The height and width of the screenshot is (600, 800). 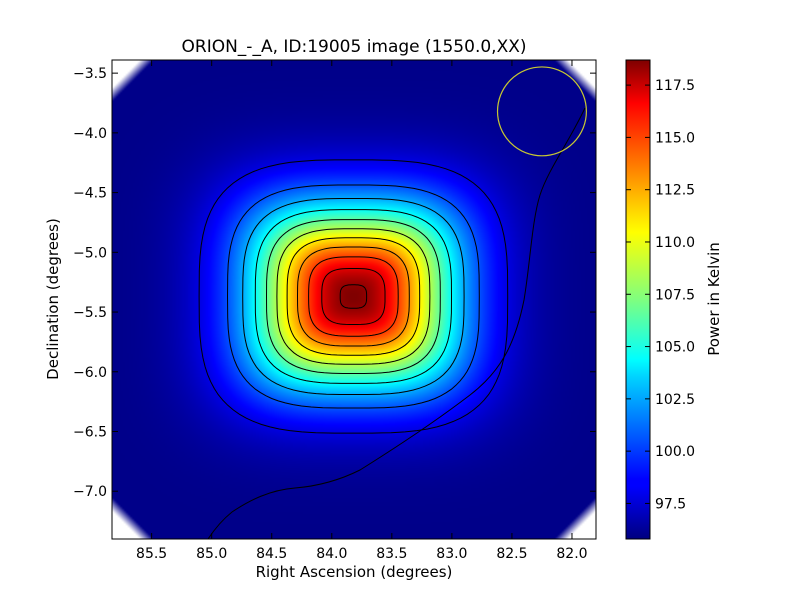 I want to click on y-tick-label: −5.0, so click(x=90, y=253).